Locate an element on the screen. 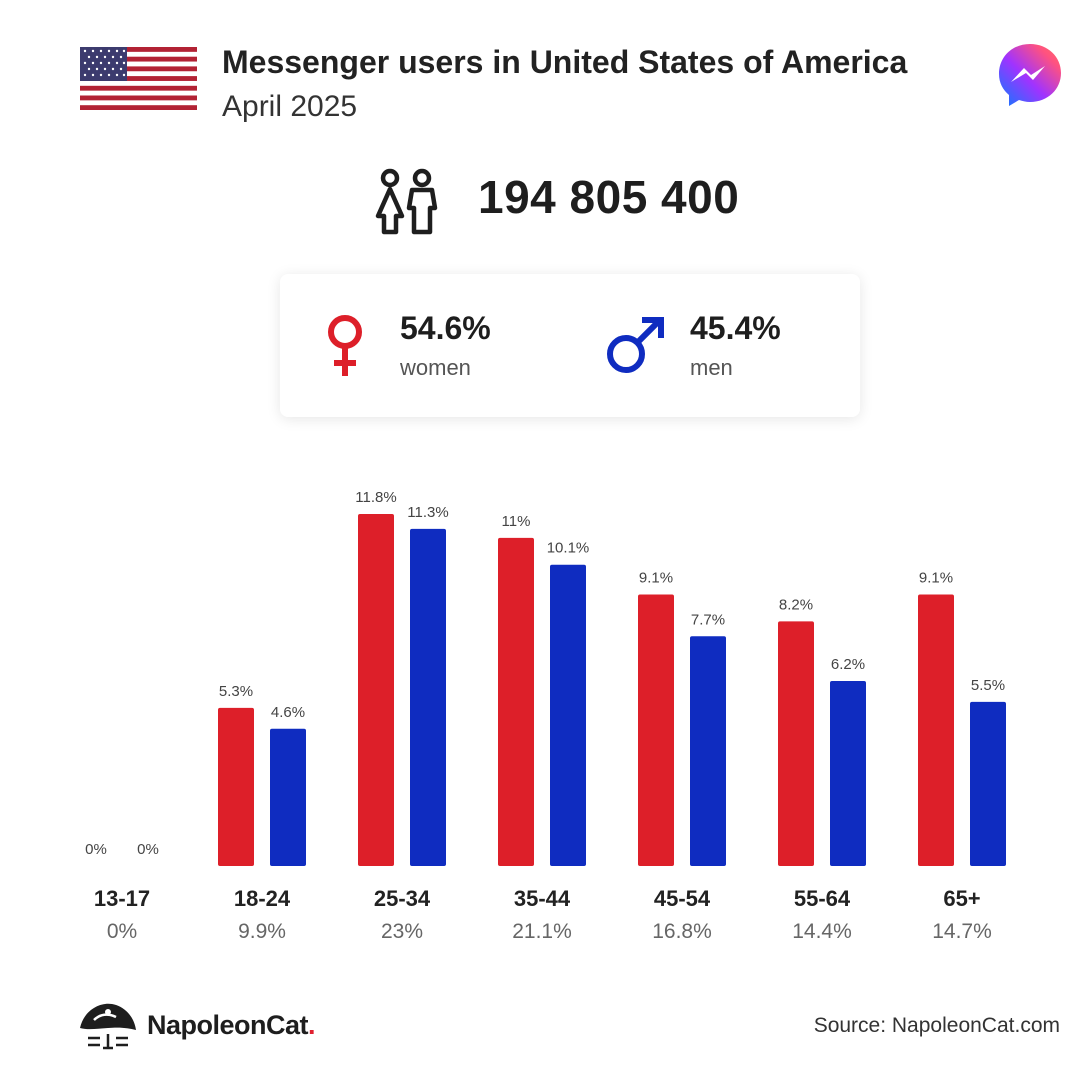 The width and height of the screenshot is (1080, 1080). gender-split-card is located at coordinates (570, 345).